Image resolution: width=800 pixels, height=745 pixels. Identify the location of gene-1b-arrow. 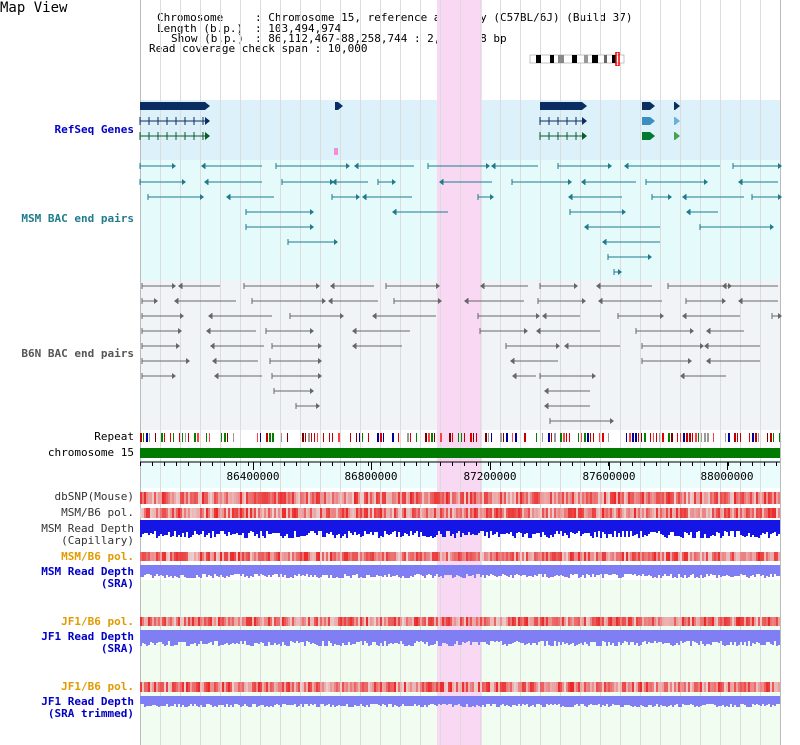
(207, 121).